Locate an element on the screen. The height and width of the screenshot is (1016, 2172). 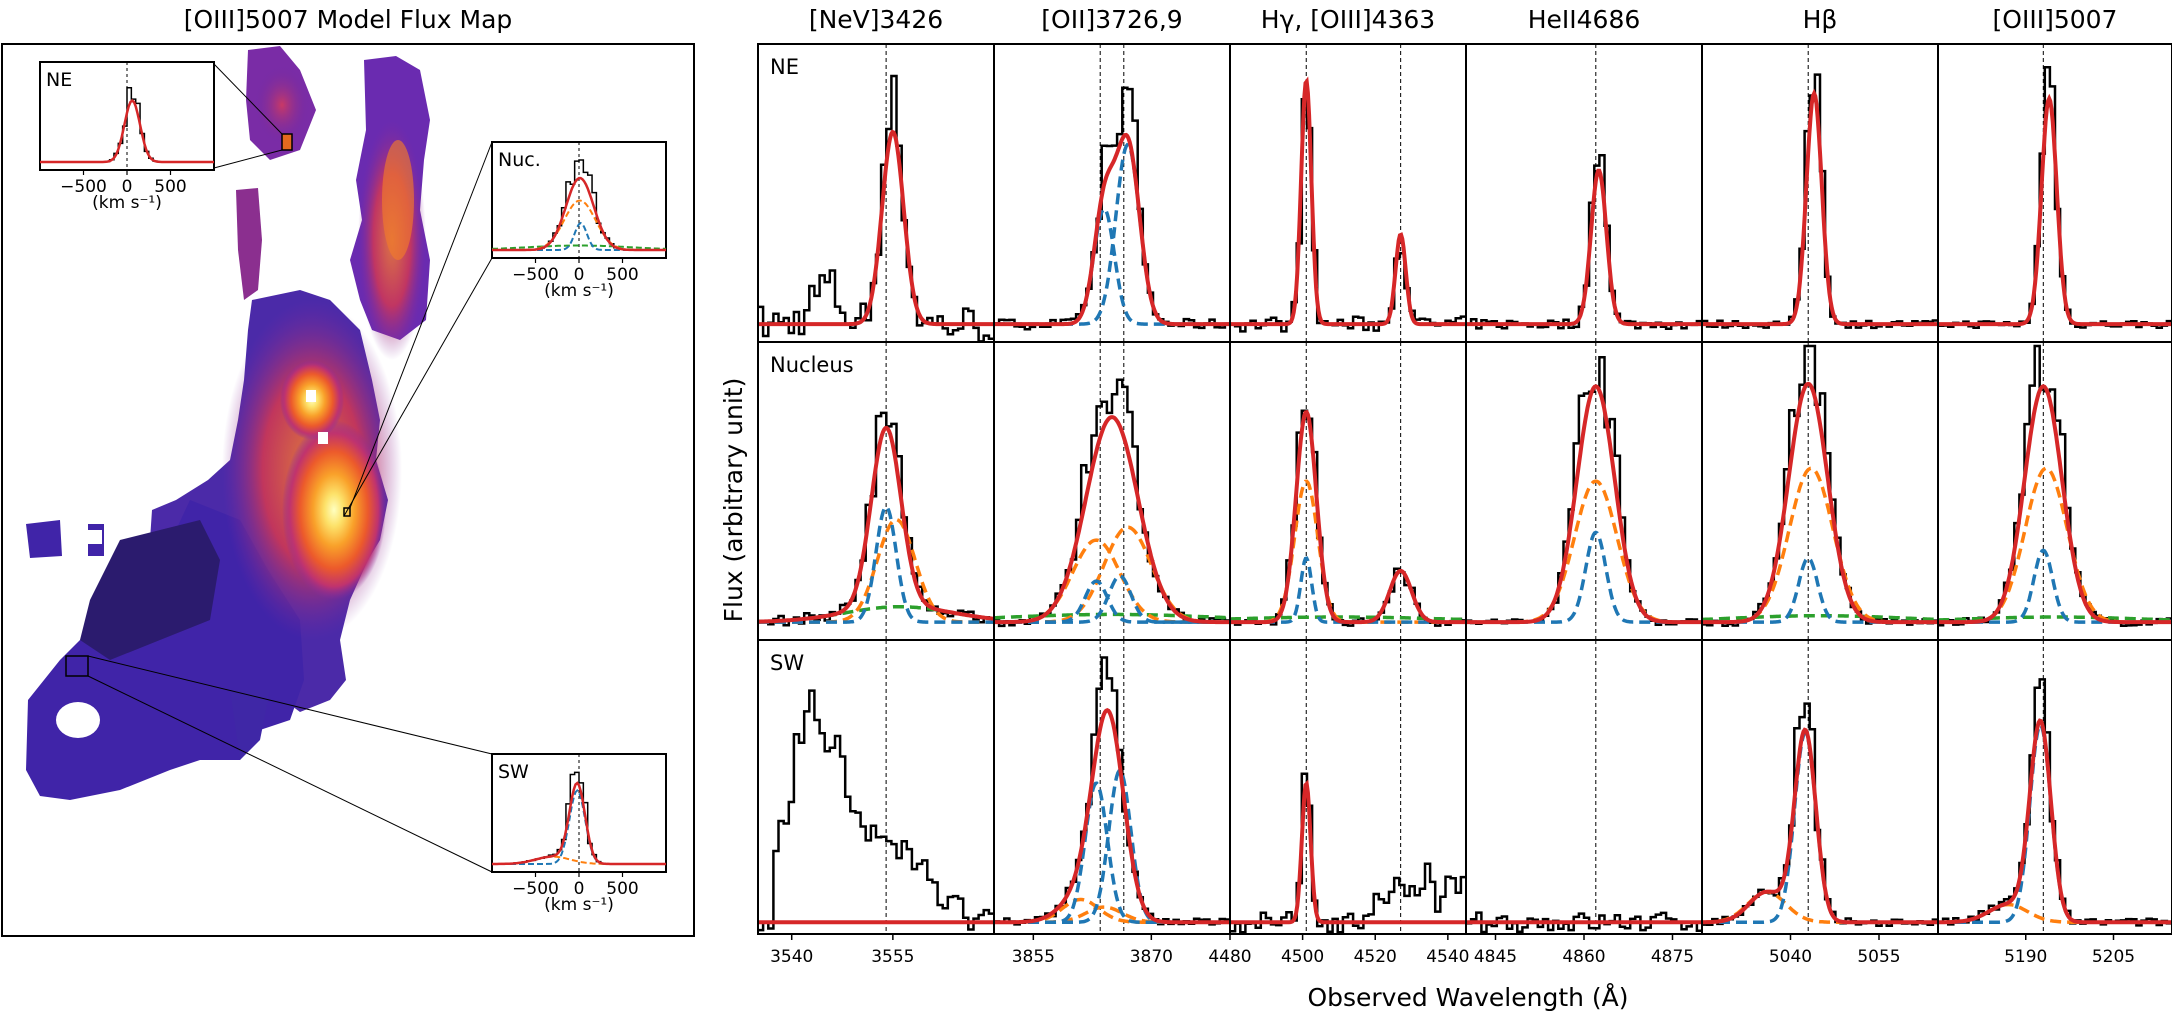
column-title: Hβ is located at coordinates (1820, 19).